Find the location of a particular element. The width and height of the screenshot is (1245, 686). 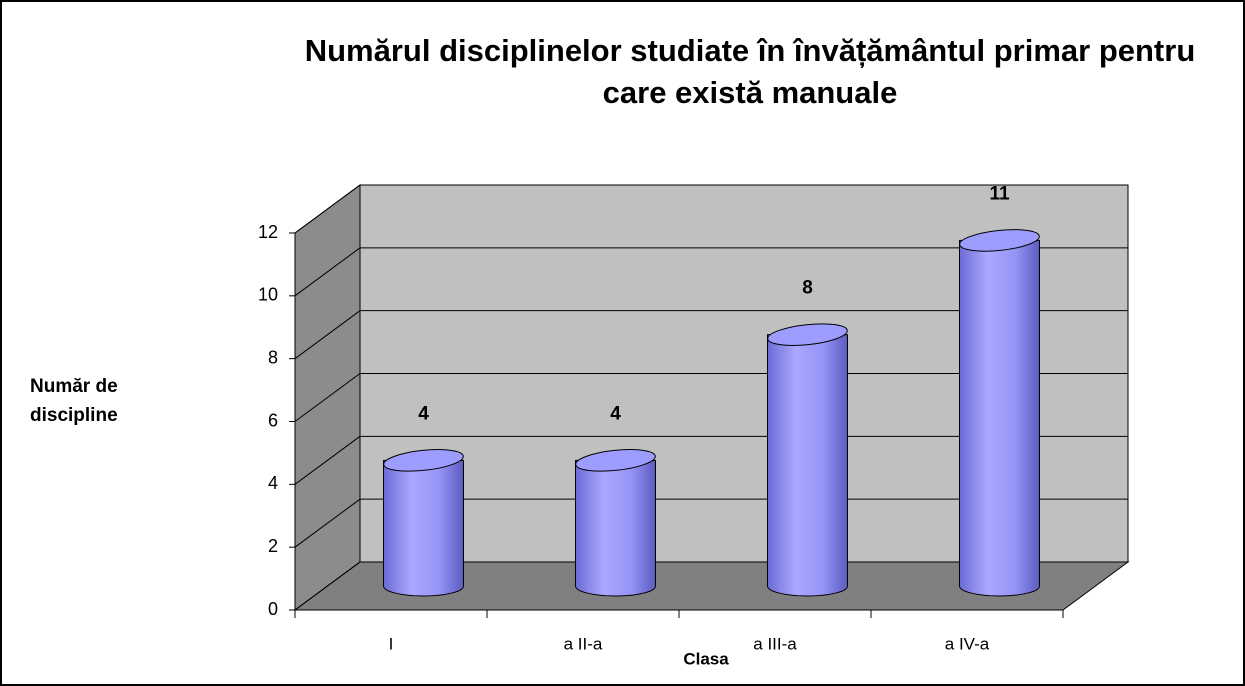

x-tick-label: a II-a is located at coordinates (583, 643).